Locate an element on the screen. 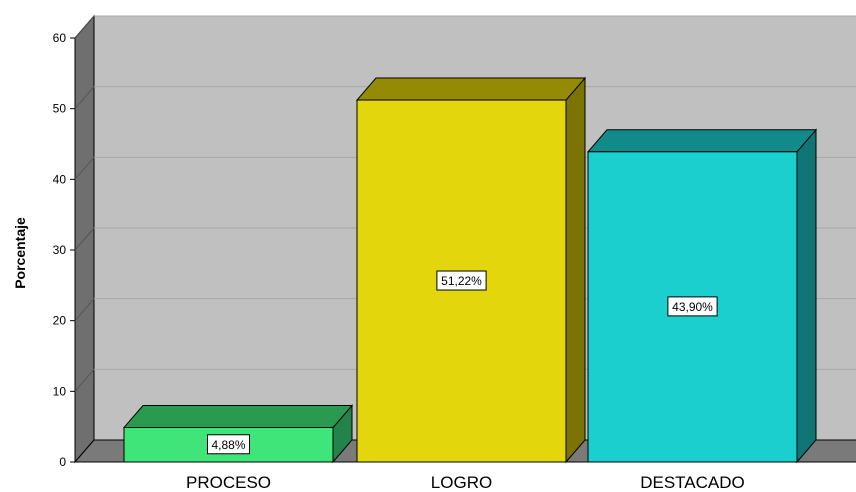 The image size is (856, 492). y-tick-label: 0 is located at coordinates (62, 462).